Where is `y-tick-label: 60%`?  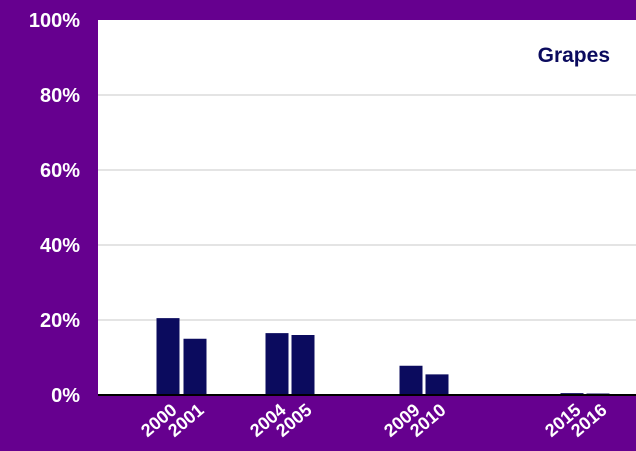
y-tick-label: 60% is located at coordinates (60, 171).